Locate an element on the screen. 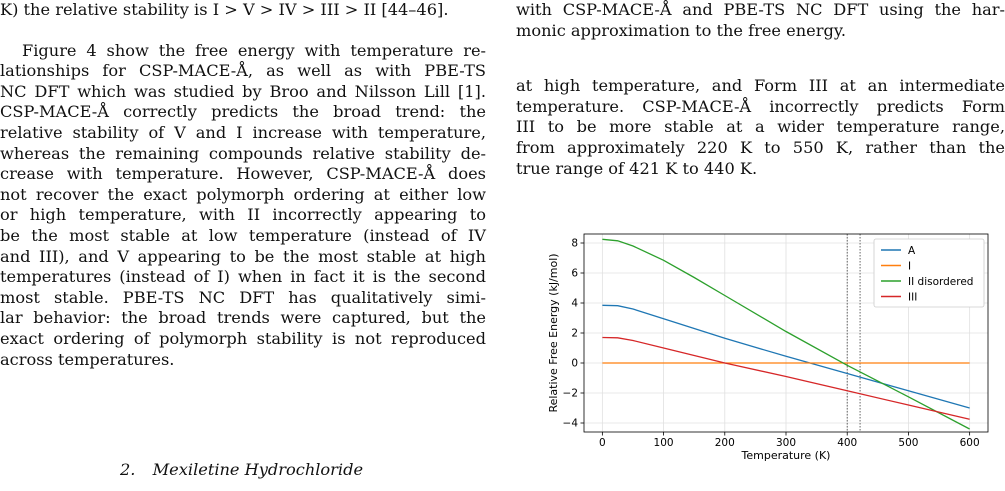 This screenshot has height=491, width=1005. section-title: Mexiletine Hydrochloride is located at coordinates (258, 469).